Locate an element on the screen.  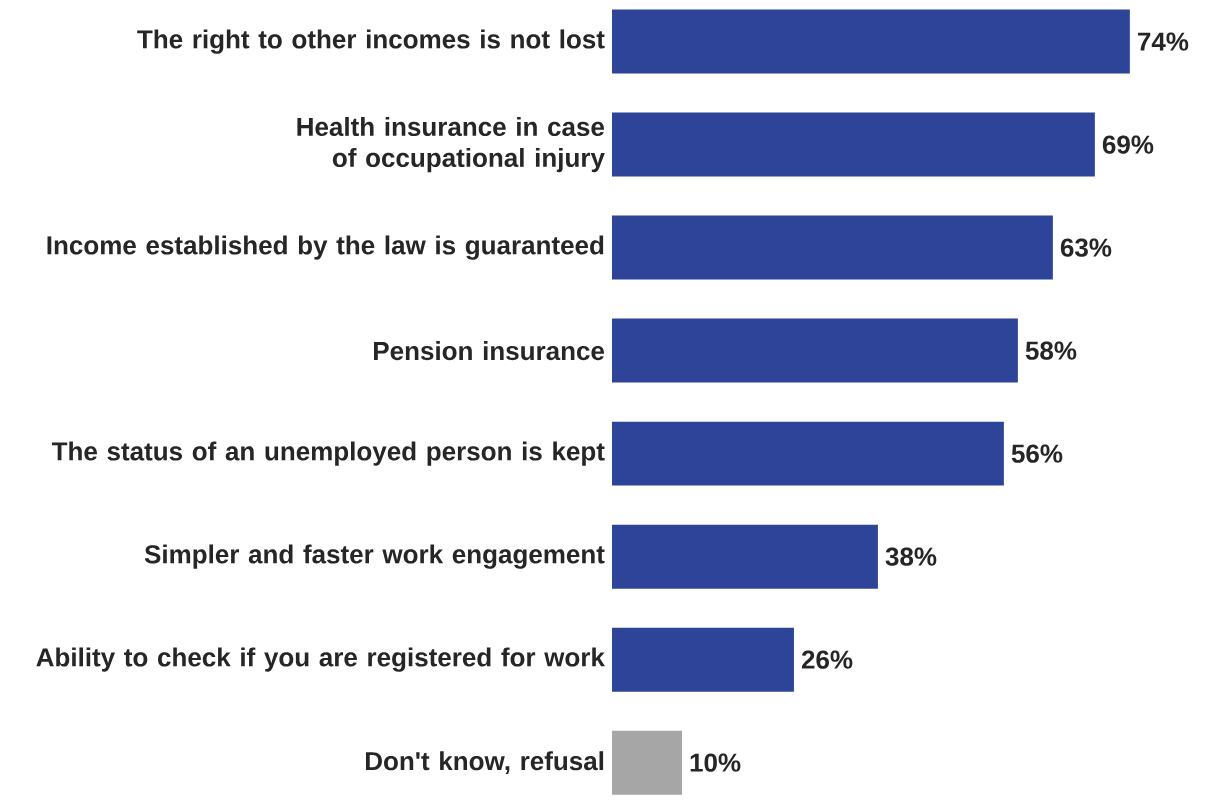
y-tick-label: Health insurance in case of occupational injury is located at coordinates (451, 144).